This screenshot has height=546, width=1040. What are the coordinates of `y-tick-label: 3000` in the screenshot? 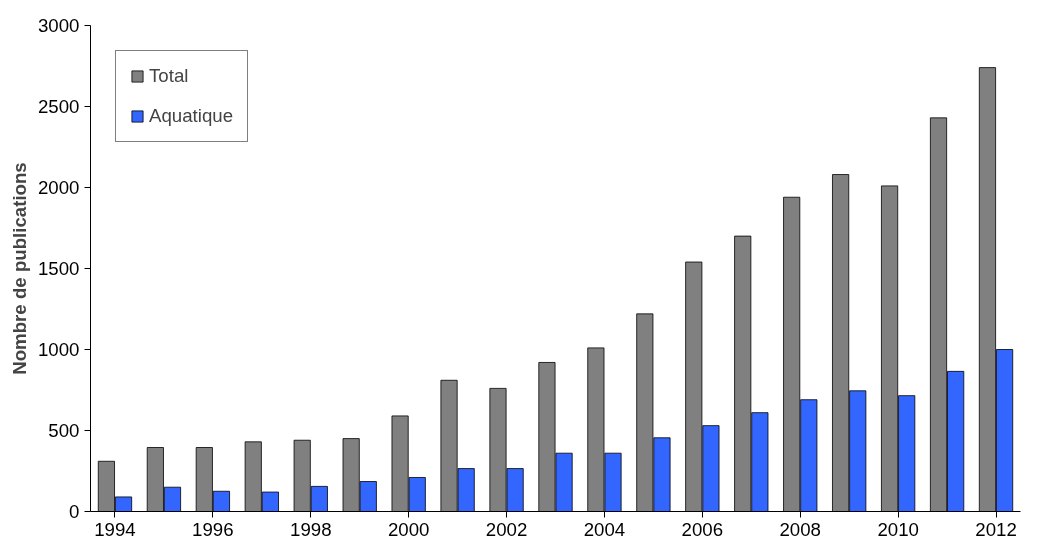 It's located at (59, 25).